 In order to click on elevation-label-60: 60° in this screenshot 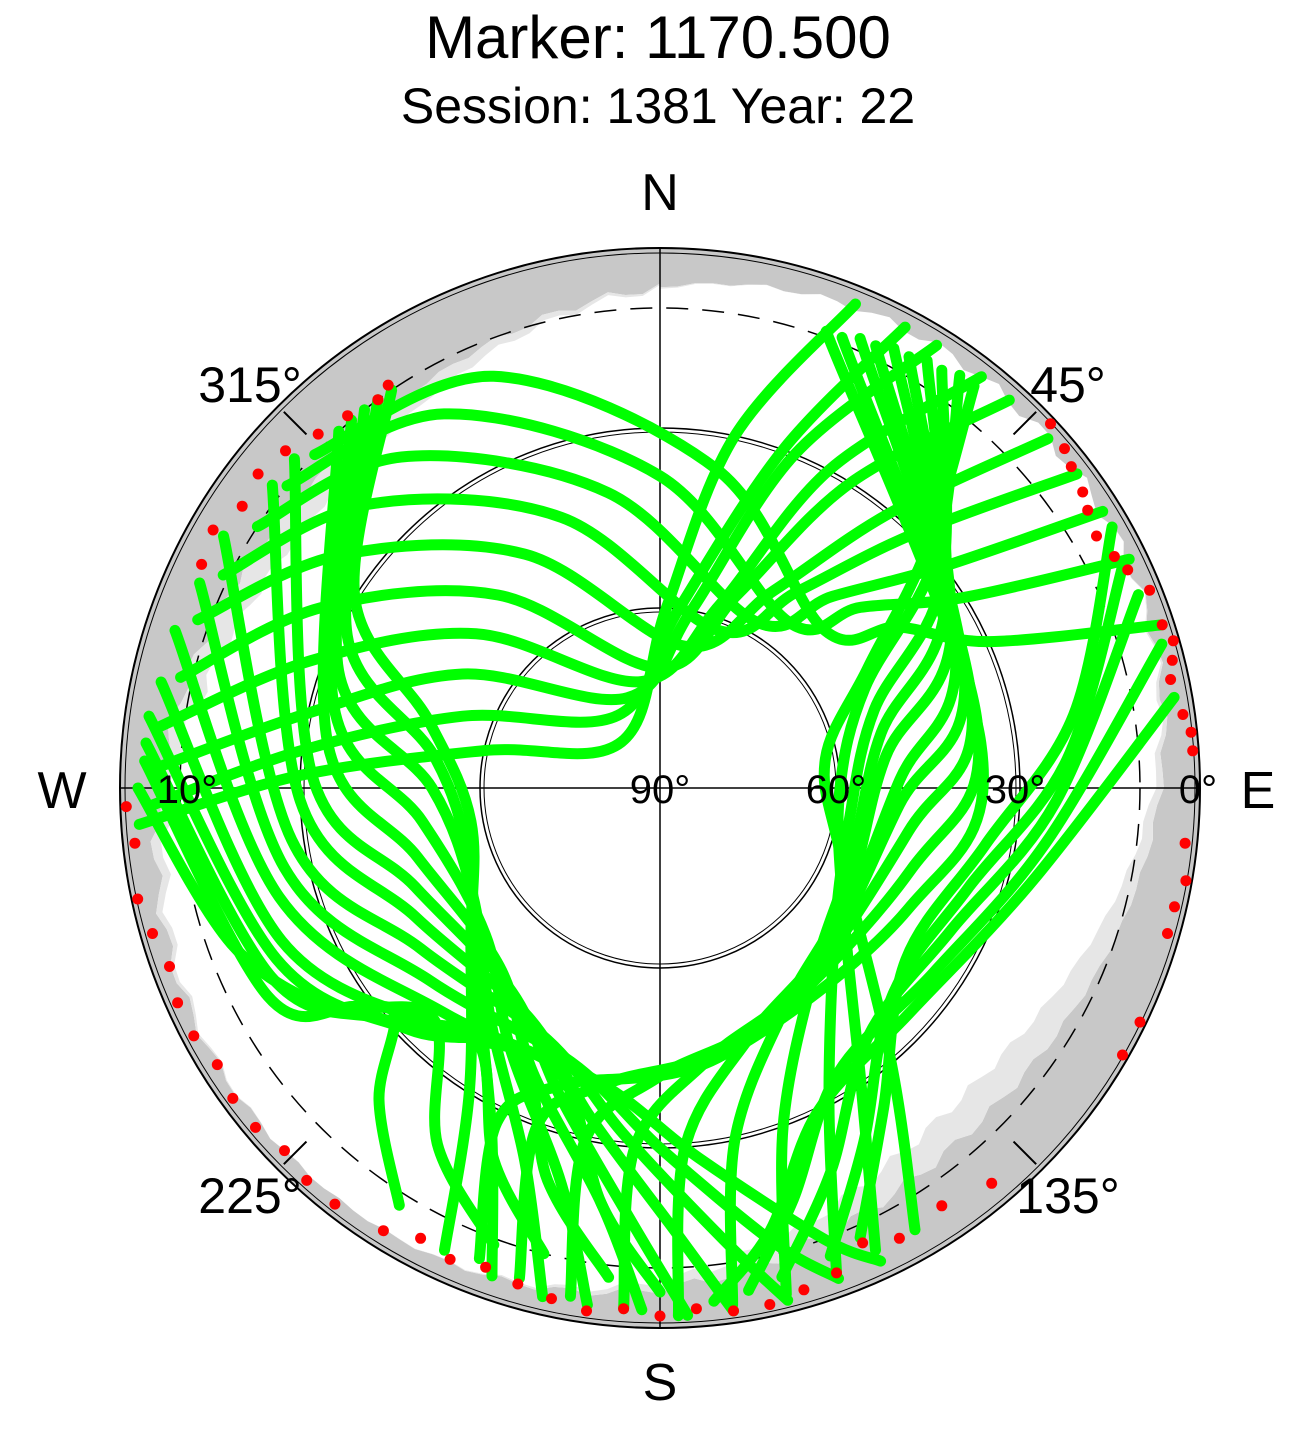, I will do `click(836, 790)`.